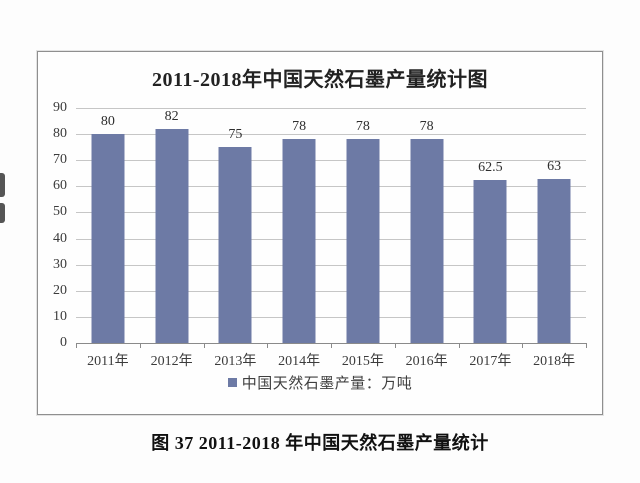 This screenshot has width=640, height=483. I want to click on x-axis-category-label: 2017年, so click(490, 361).